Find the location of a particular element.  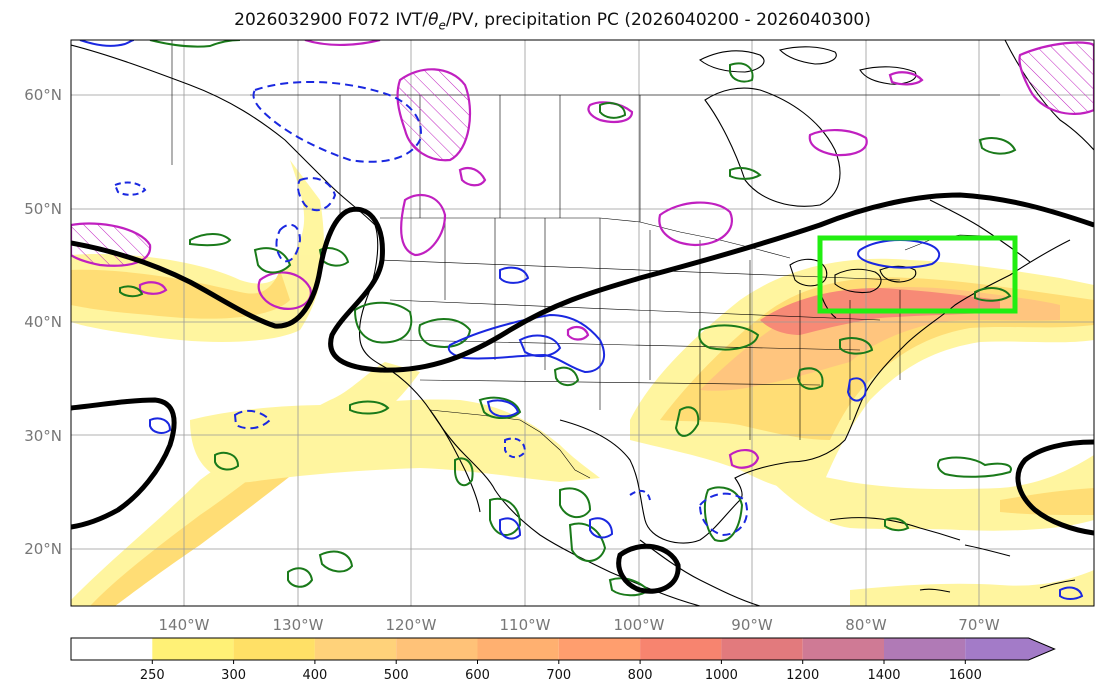

lat-tick-label: 40°N is located at coordinates (43, 322).